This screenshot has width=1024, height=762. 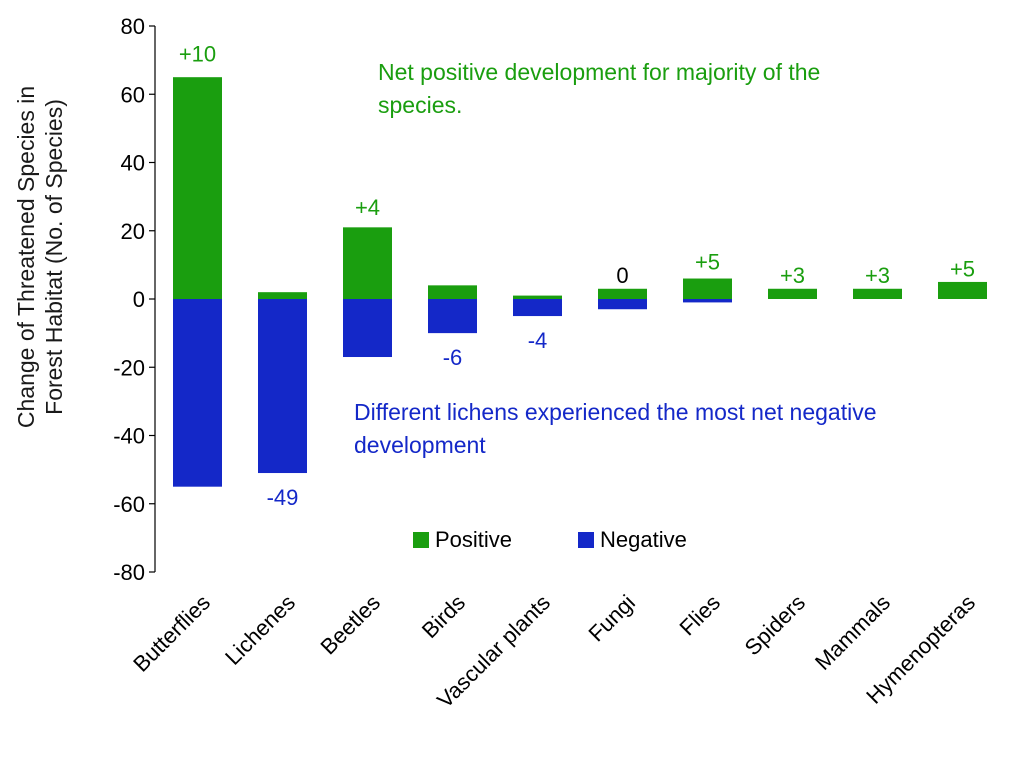 What do you see at coordinates (282, 295) in the screenshot?
I see `bar-positive-lichenes` at bounding box center [282, 295].